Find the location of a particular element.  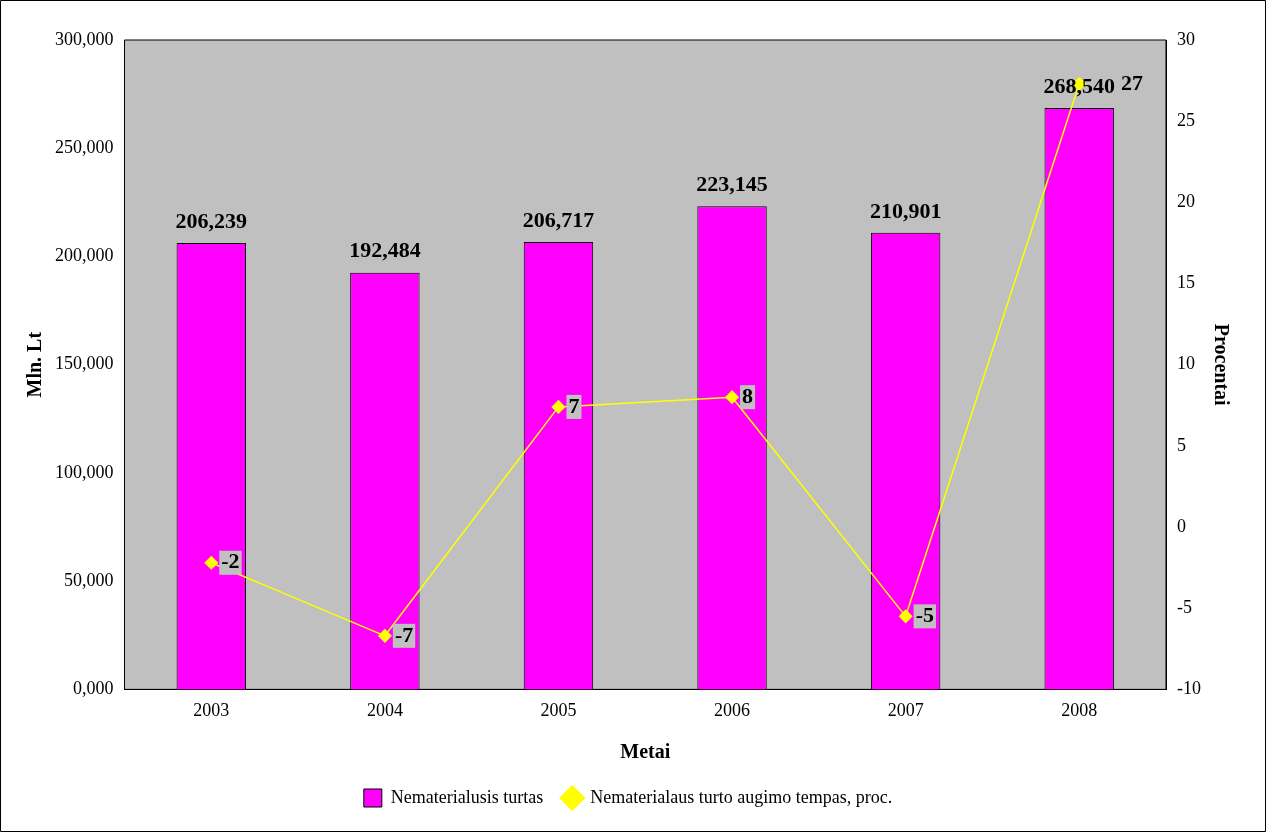

y-tick-label: 150,000 is located at coordinates (84, 363).